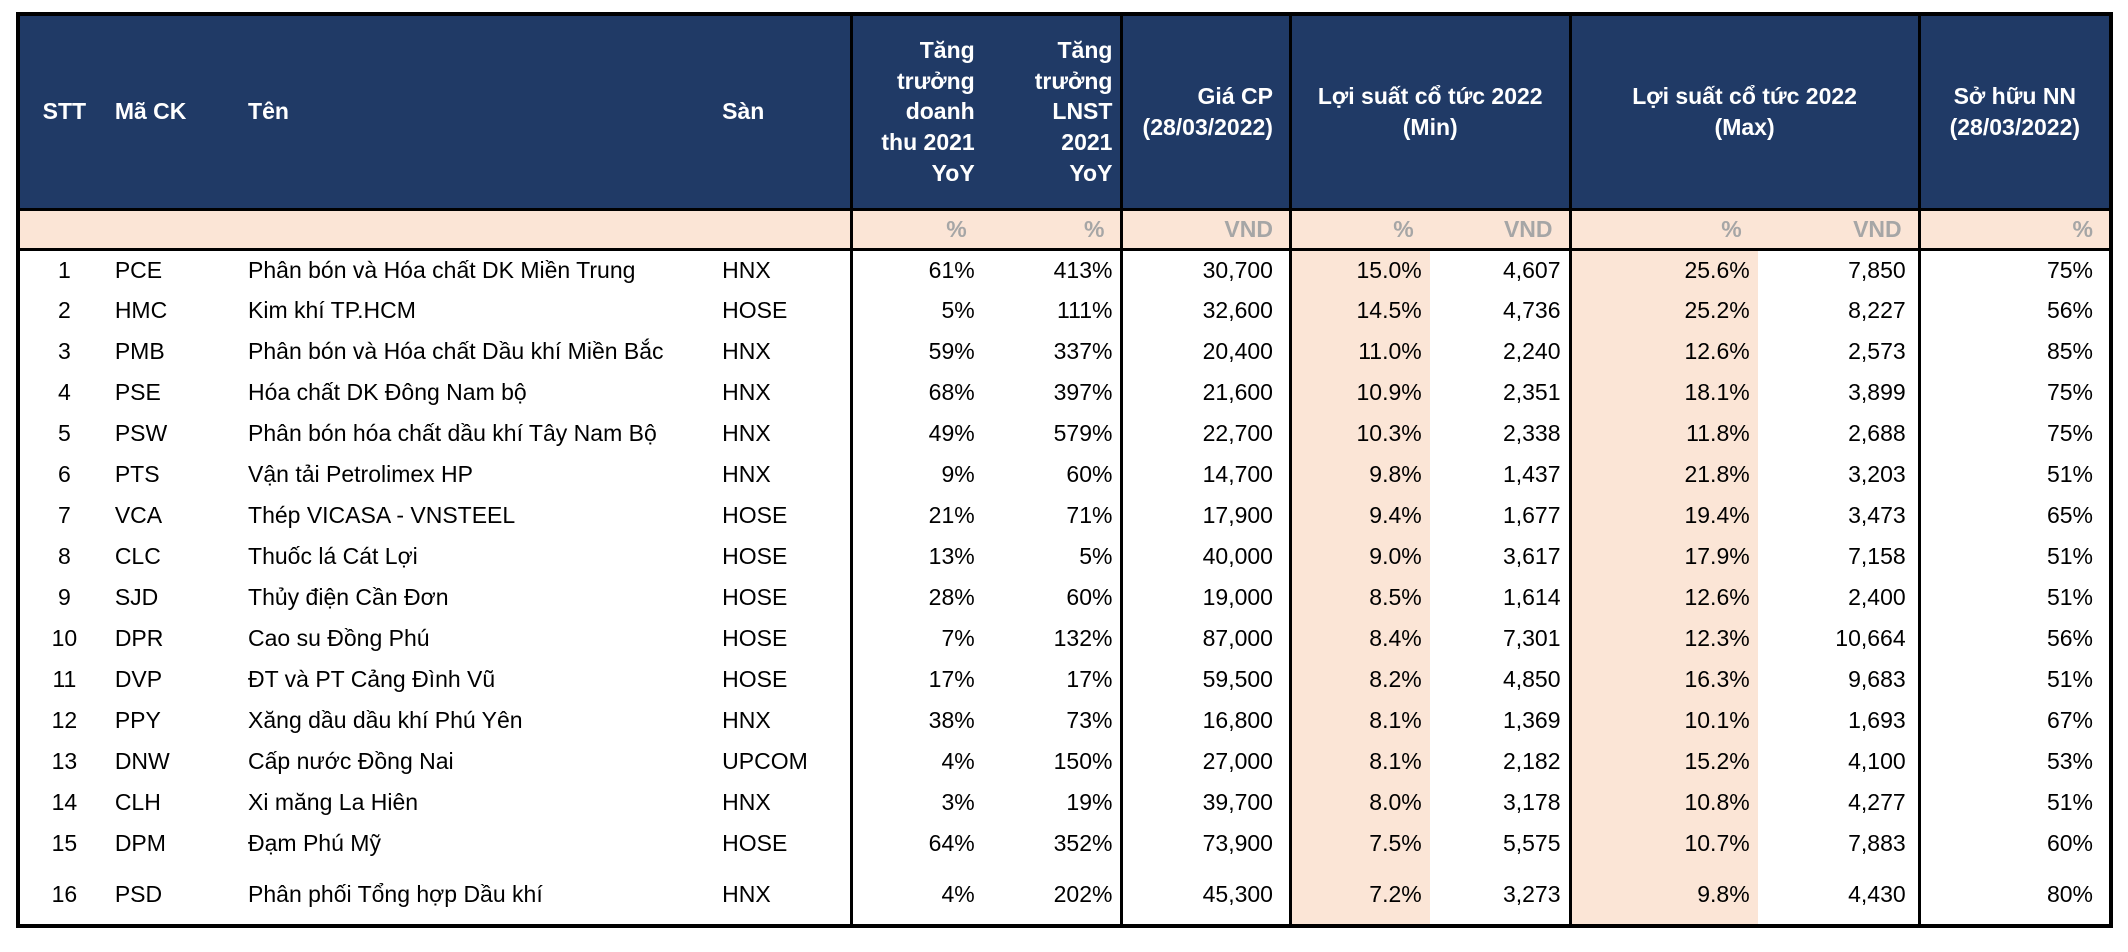 This screenshot has width=2128, height=952. What do you see at coordinates (2015, 761) in the screenshot?
I see `cell-foreign-ownership: 53%` at bounding box center [2015, 761].